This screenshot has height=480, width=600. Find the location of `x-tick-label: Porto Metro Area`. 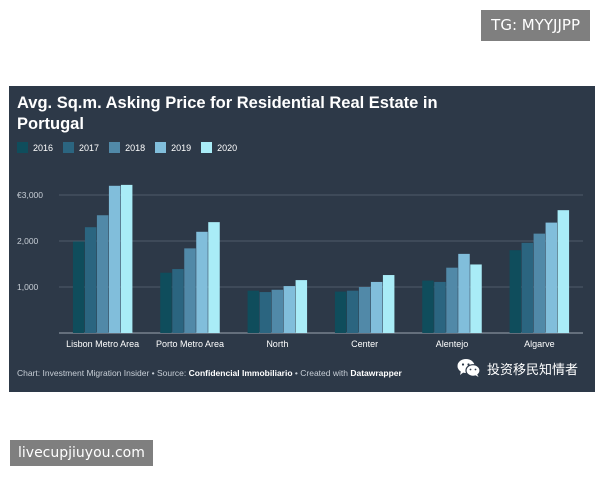

x-tick-label: Porto Metro Area is located at coordinates (190, 344).